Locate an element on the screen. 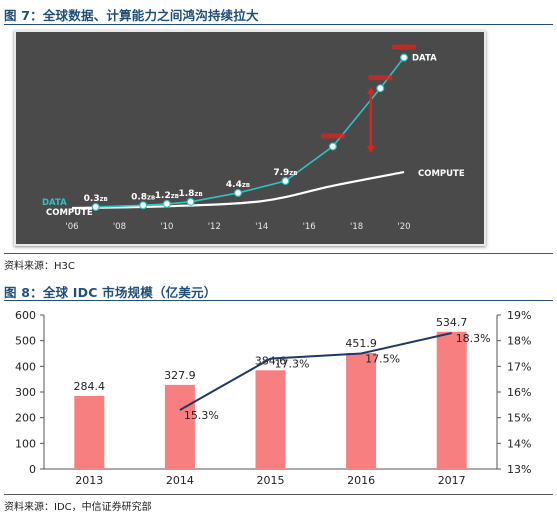  figure-8-title: 图 8：全球 IDC 市场规模（亿美元） is located at coordinates (110, 292).